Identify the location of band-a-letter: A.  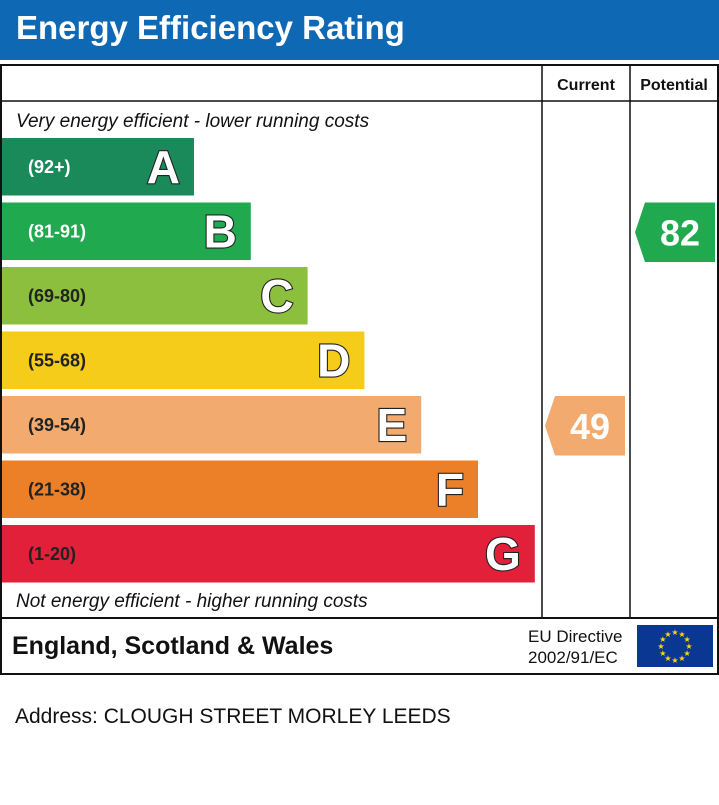
(163, 167).